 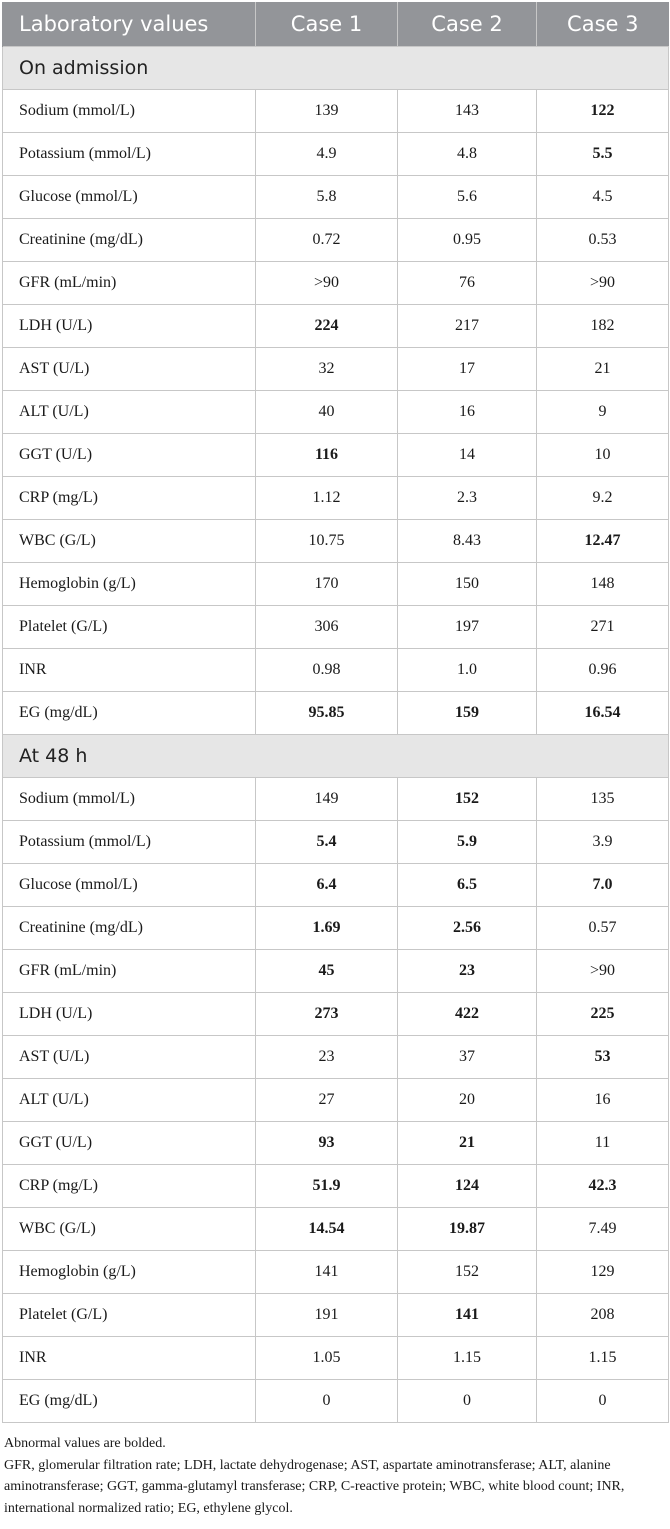 What do you see at coordinates (602, 1143) in the screenshot?
I see `case-3-value: 11` at bounding box center [602, 1143].